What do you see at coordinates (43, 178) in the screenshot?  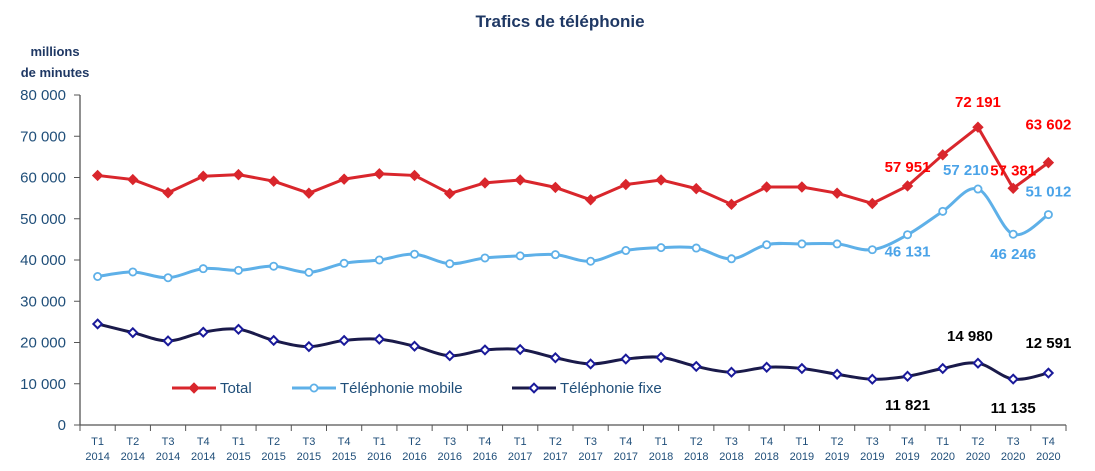 I see `y-tick-label: 60 000` at bounding box center [43, 178].